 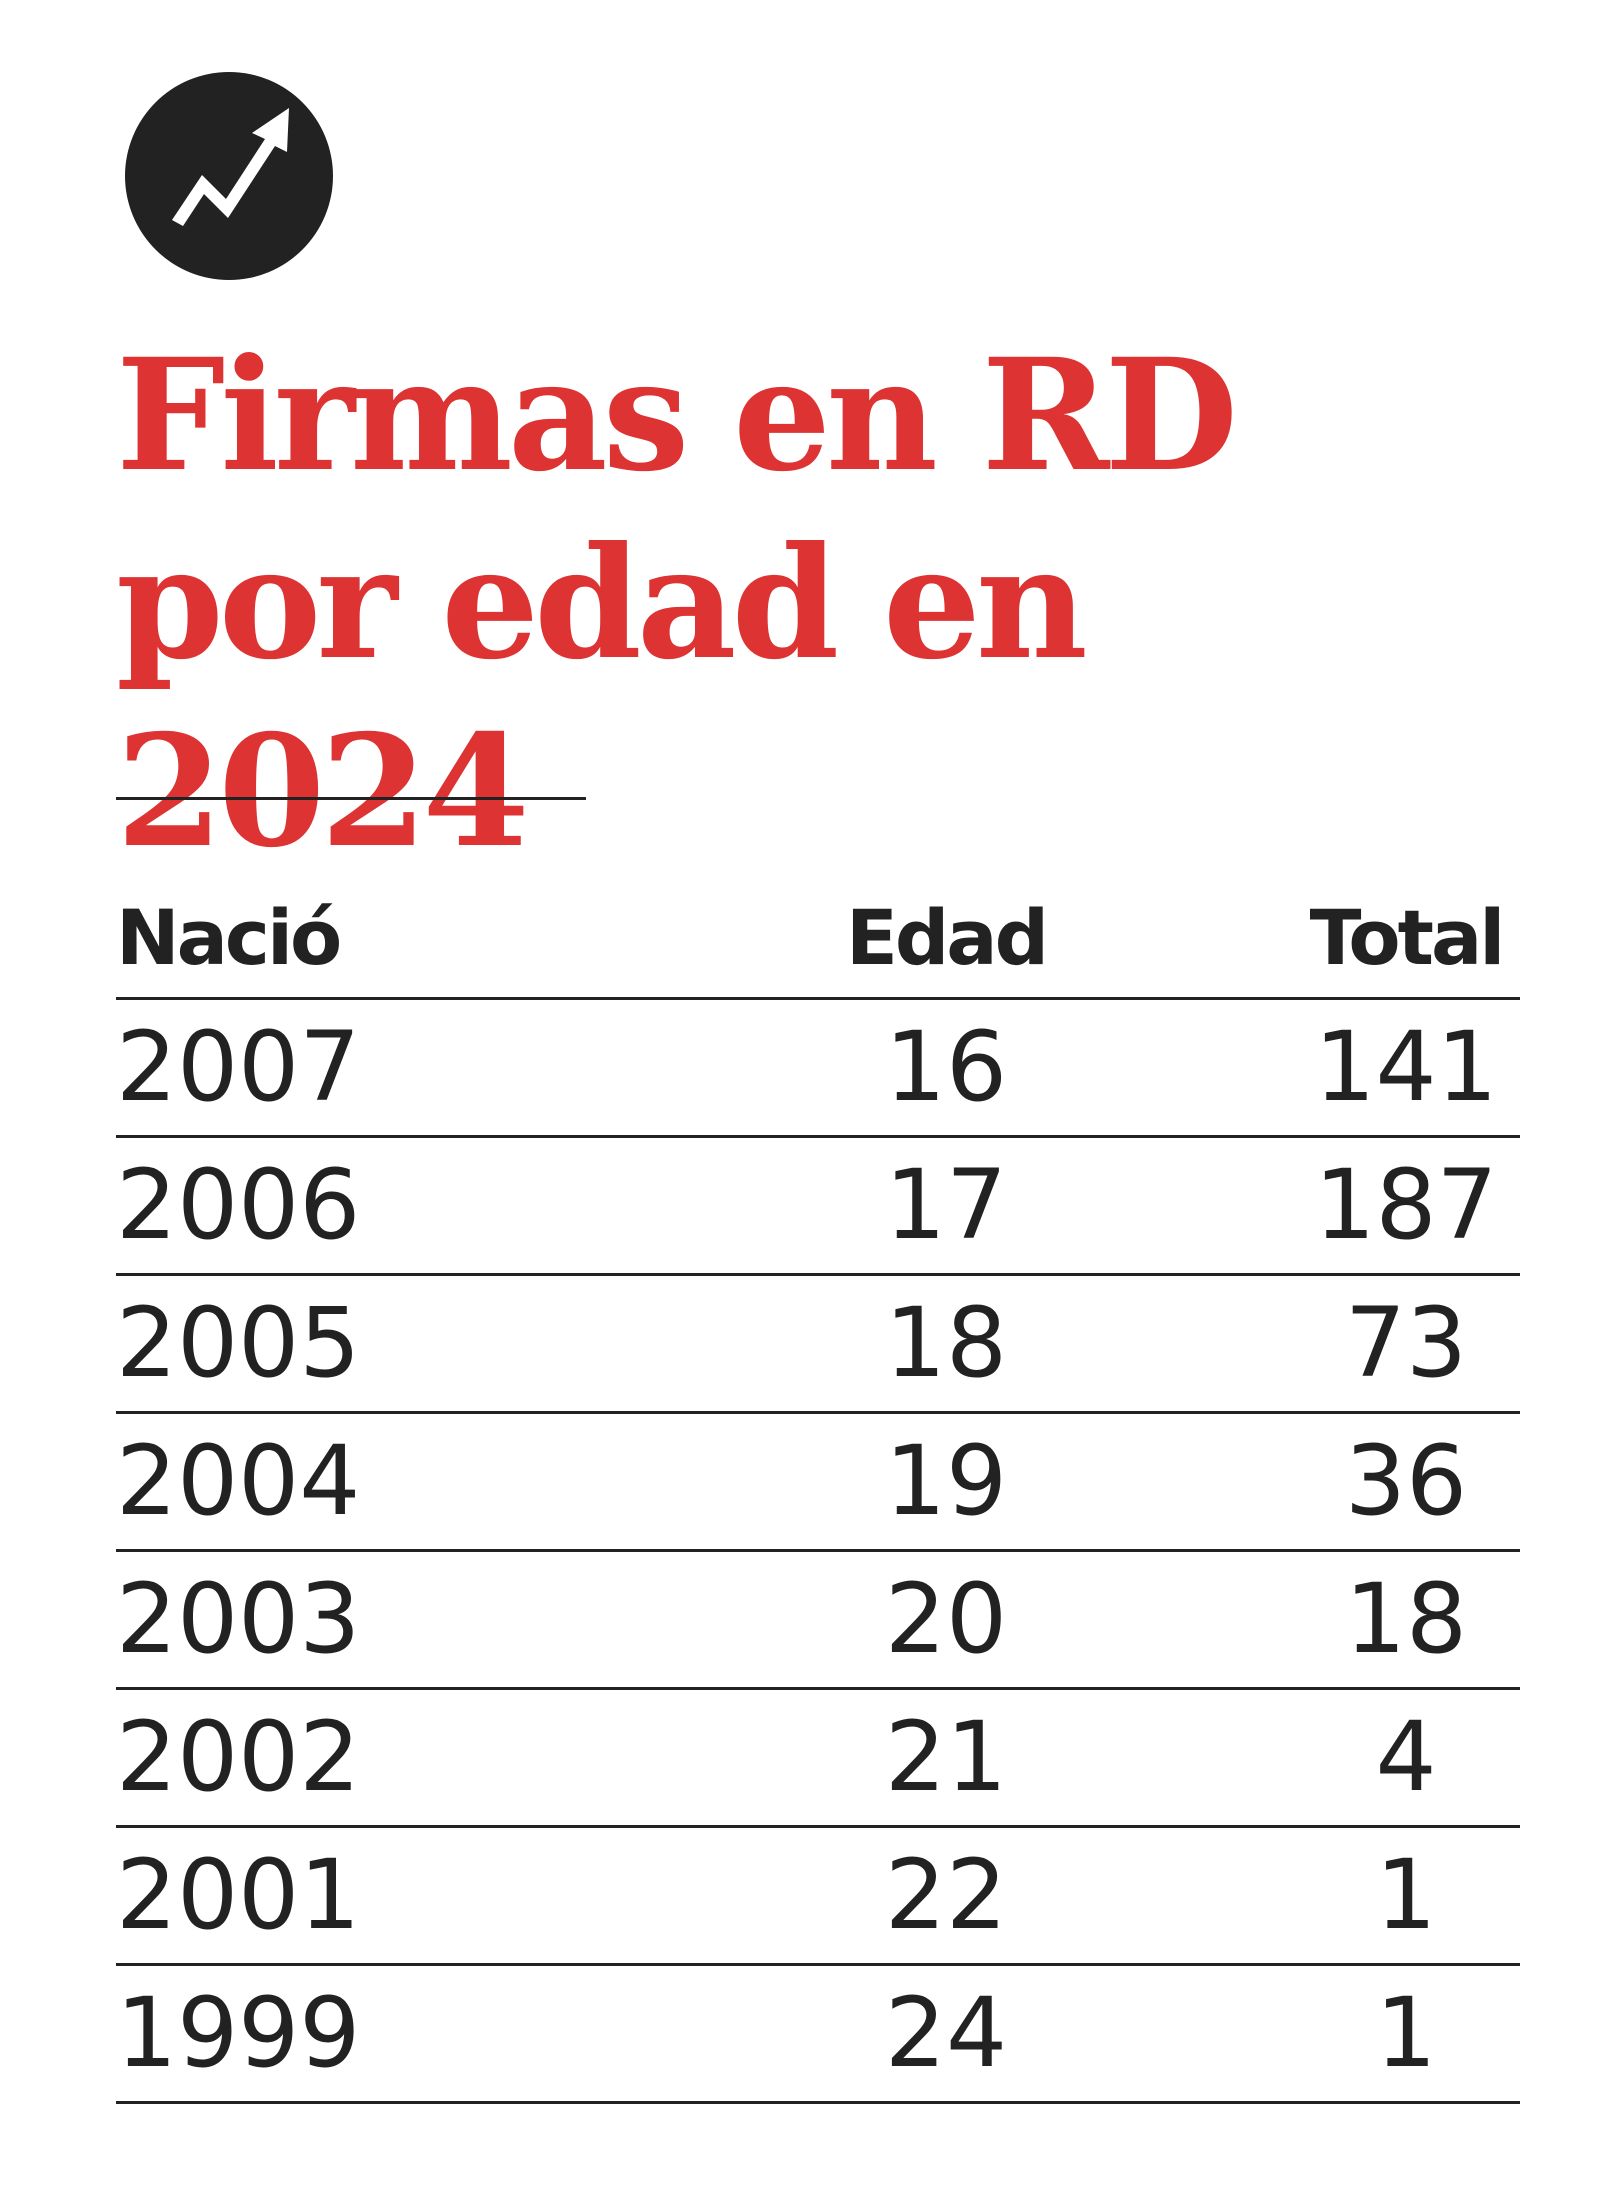 What do you see at coordinates (818, 1621) in the screenshot?
I see `table-row: 2003 20 18` at bounding box center [818, 1621].